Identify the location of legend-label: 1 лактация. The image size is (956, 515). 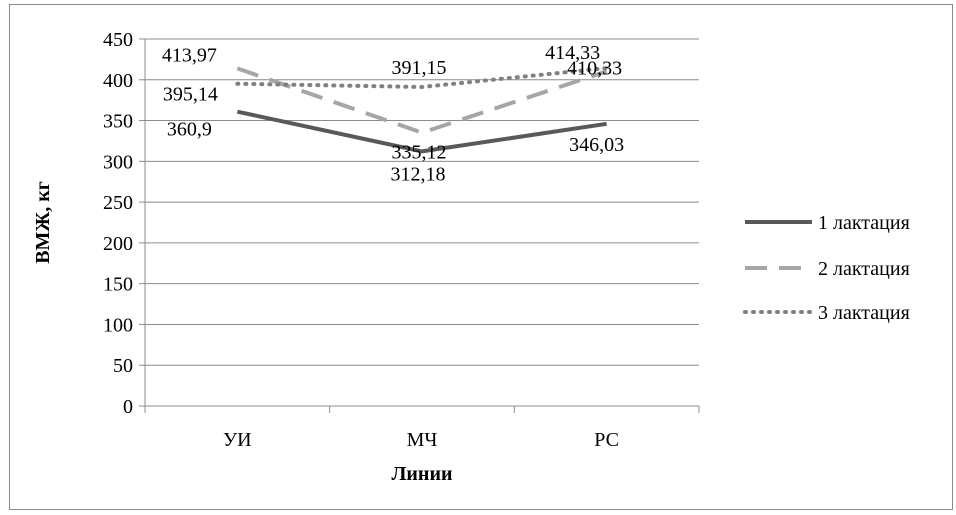
(864, 223).